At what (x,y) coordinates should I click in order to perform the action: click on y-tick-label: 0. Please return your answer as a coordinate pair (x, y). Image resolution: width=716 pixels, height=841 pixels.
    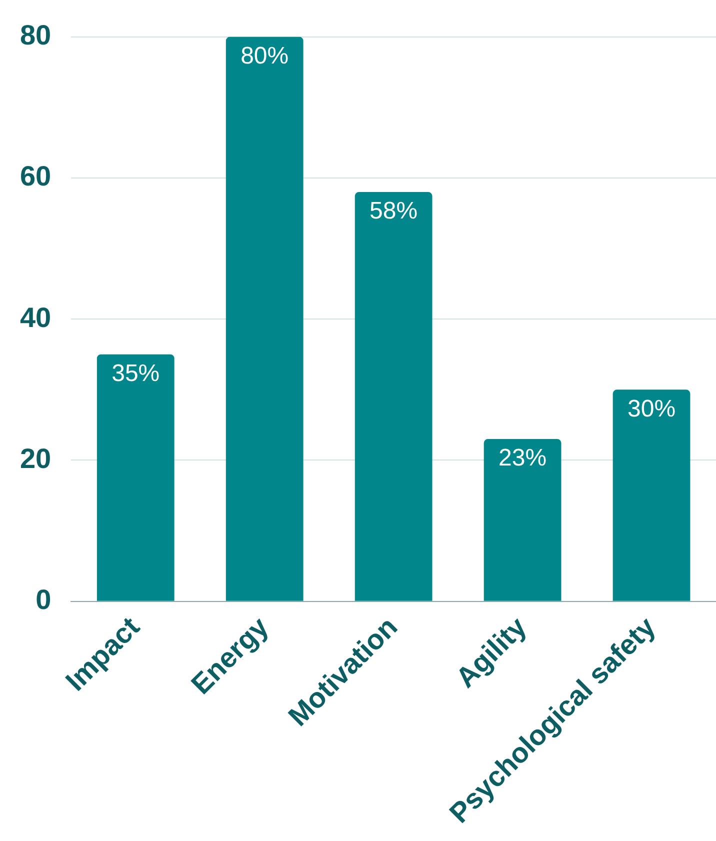
    Looking at the image, I should click on (44, 600).